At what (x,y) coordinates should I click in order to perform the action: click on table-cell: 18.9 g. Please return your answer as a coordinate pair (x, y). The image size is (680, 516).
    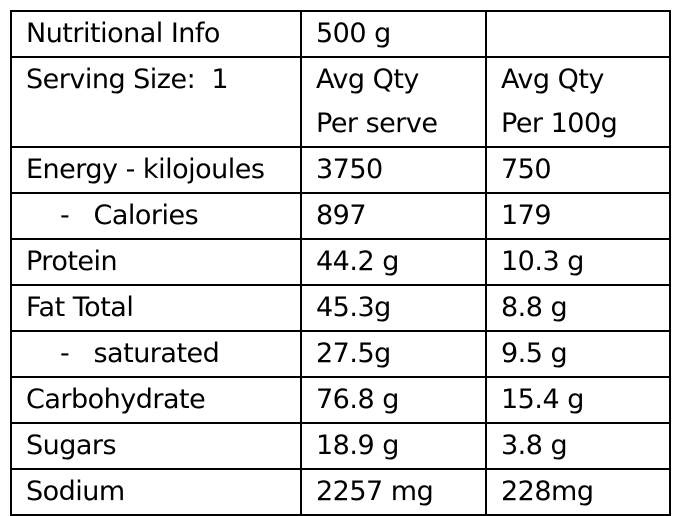
    Looking at the image, I should click on (393, 446).